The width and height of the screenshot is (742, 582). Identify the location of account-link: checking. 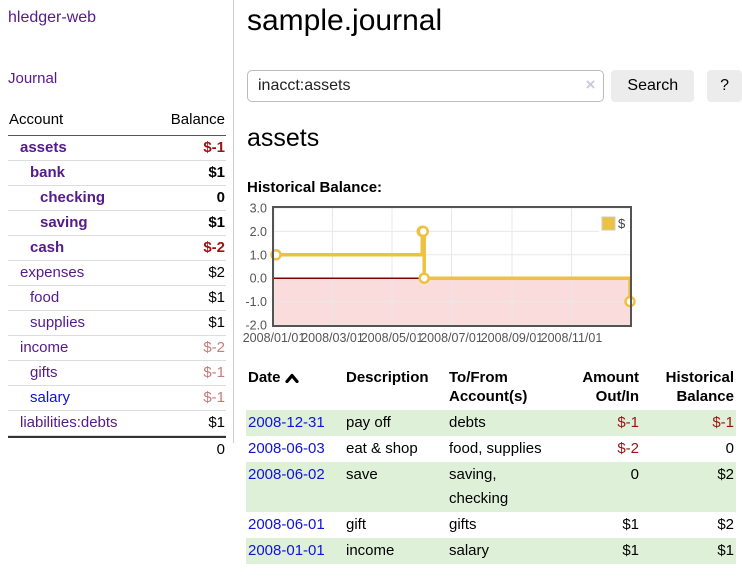
(73, 197).